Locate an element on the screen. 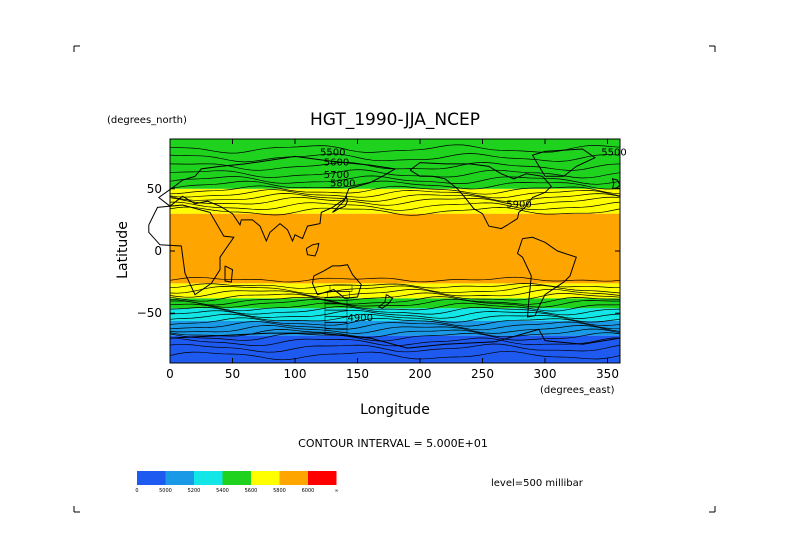 The image size is (789, 558). x-axis-label: Longitude is located at coordinates (395, 410).